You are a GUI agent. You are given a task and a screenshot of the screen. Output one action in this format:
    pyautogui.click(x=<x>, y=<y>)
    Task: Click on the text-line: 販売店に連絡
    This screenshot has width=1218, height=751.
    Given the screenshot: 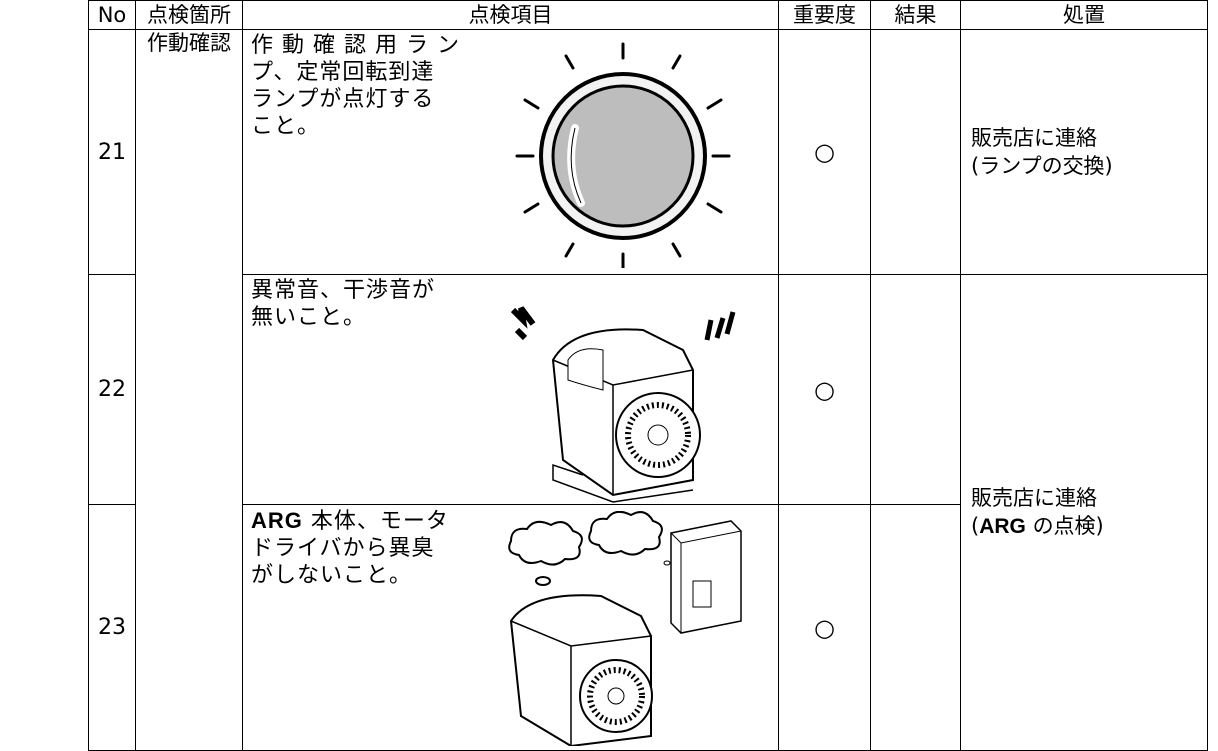 What is the action you would take?
    pyautogui.click(x=1034, y=138)
    